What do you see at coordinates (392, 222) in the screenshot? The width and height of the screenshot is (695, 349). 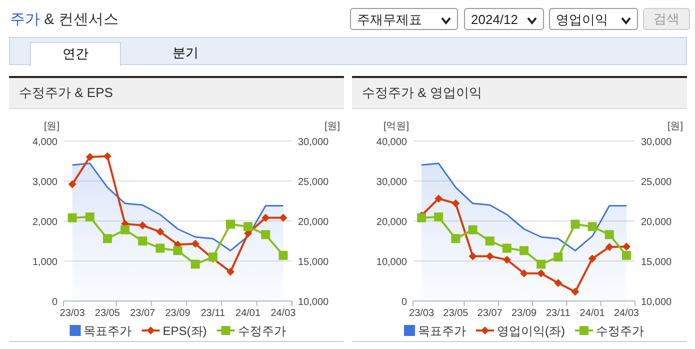 I see `y-tick-label: 20,000` at bounding box center [392, 222].